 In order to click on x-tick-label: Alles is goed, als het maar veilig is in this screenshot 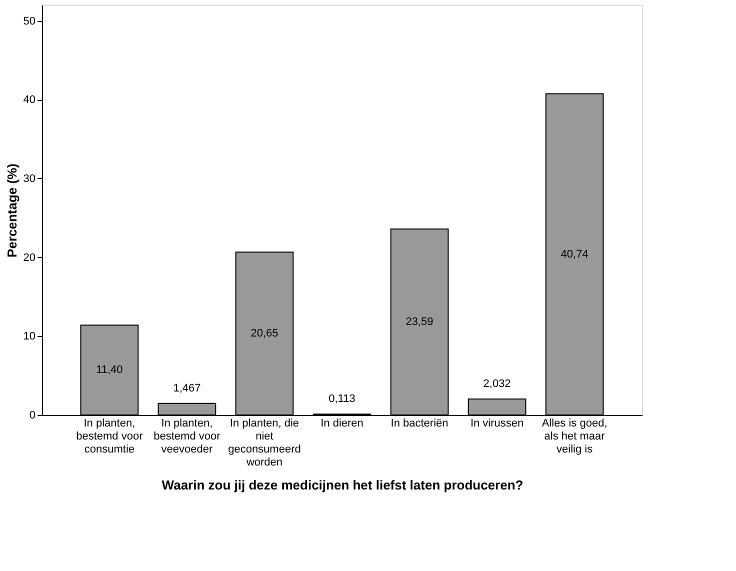, I will do `click(575, 437)`.